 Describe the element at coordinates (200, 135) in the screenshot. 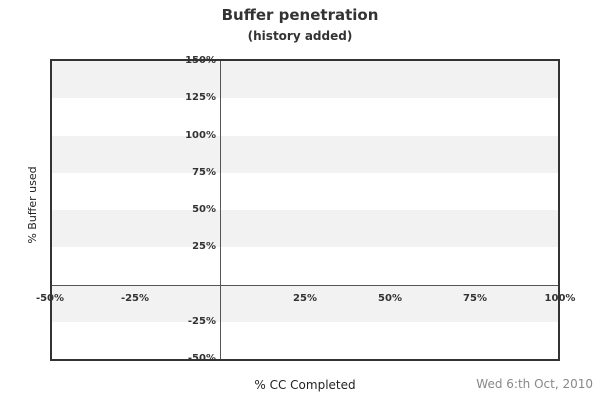

I see `y-tick-label: 100%` at that location.